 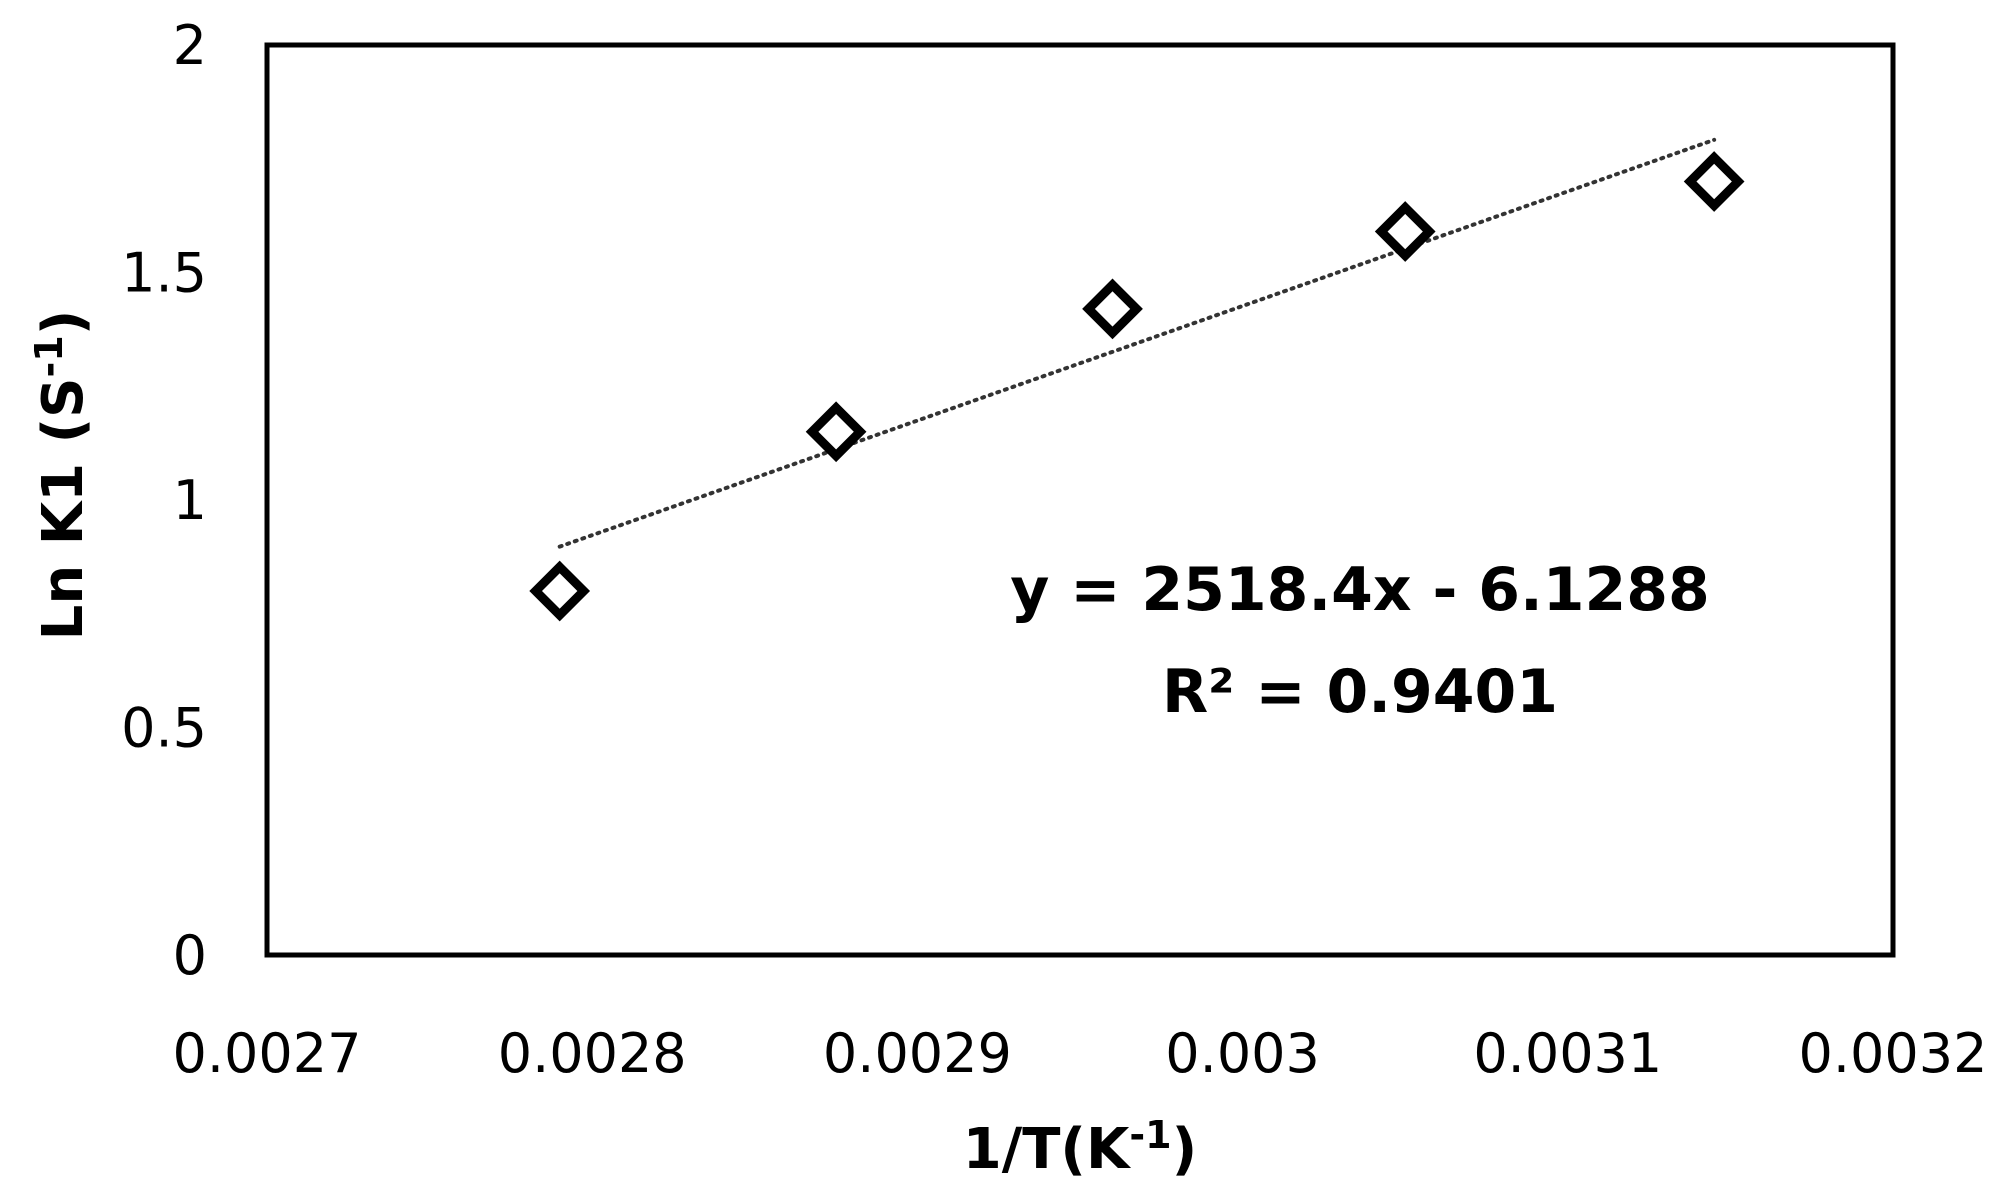 What do you see at coordinates (63, 508) in the screenshot?
I see `y-axis-title-main: Ln K1 (S` at bounding box center [63, 508].